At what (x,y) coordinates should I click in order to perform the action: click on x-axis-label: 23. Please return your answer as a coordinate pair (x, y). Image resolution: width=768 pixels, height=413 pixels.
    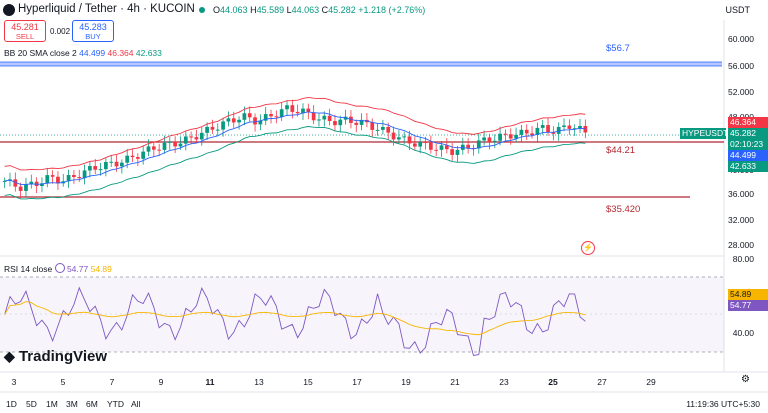
    Looking at the image, I should click on (504, 382).